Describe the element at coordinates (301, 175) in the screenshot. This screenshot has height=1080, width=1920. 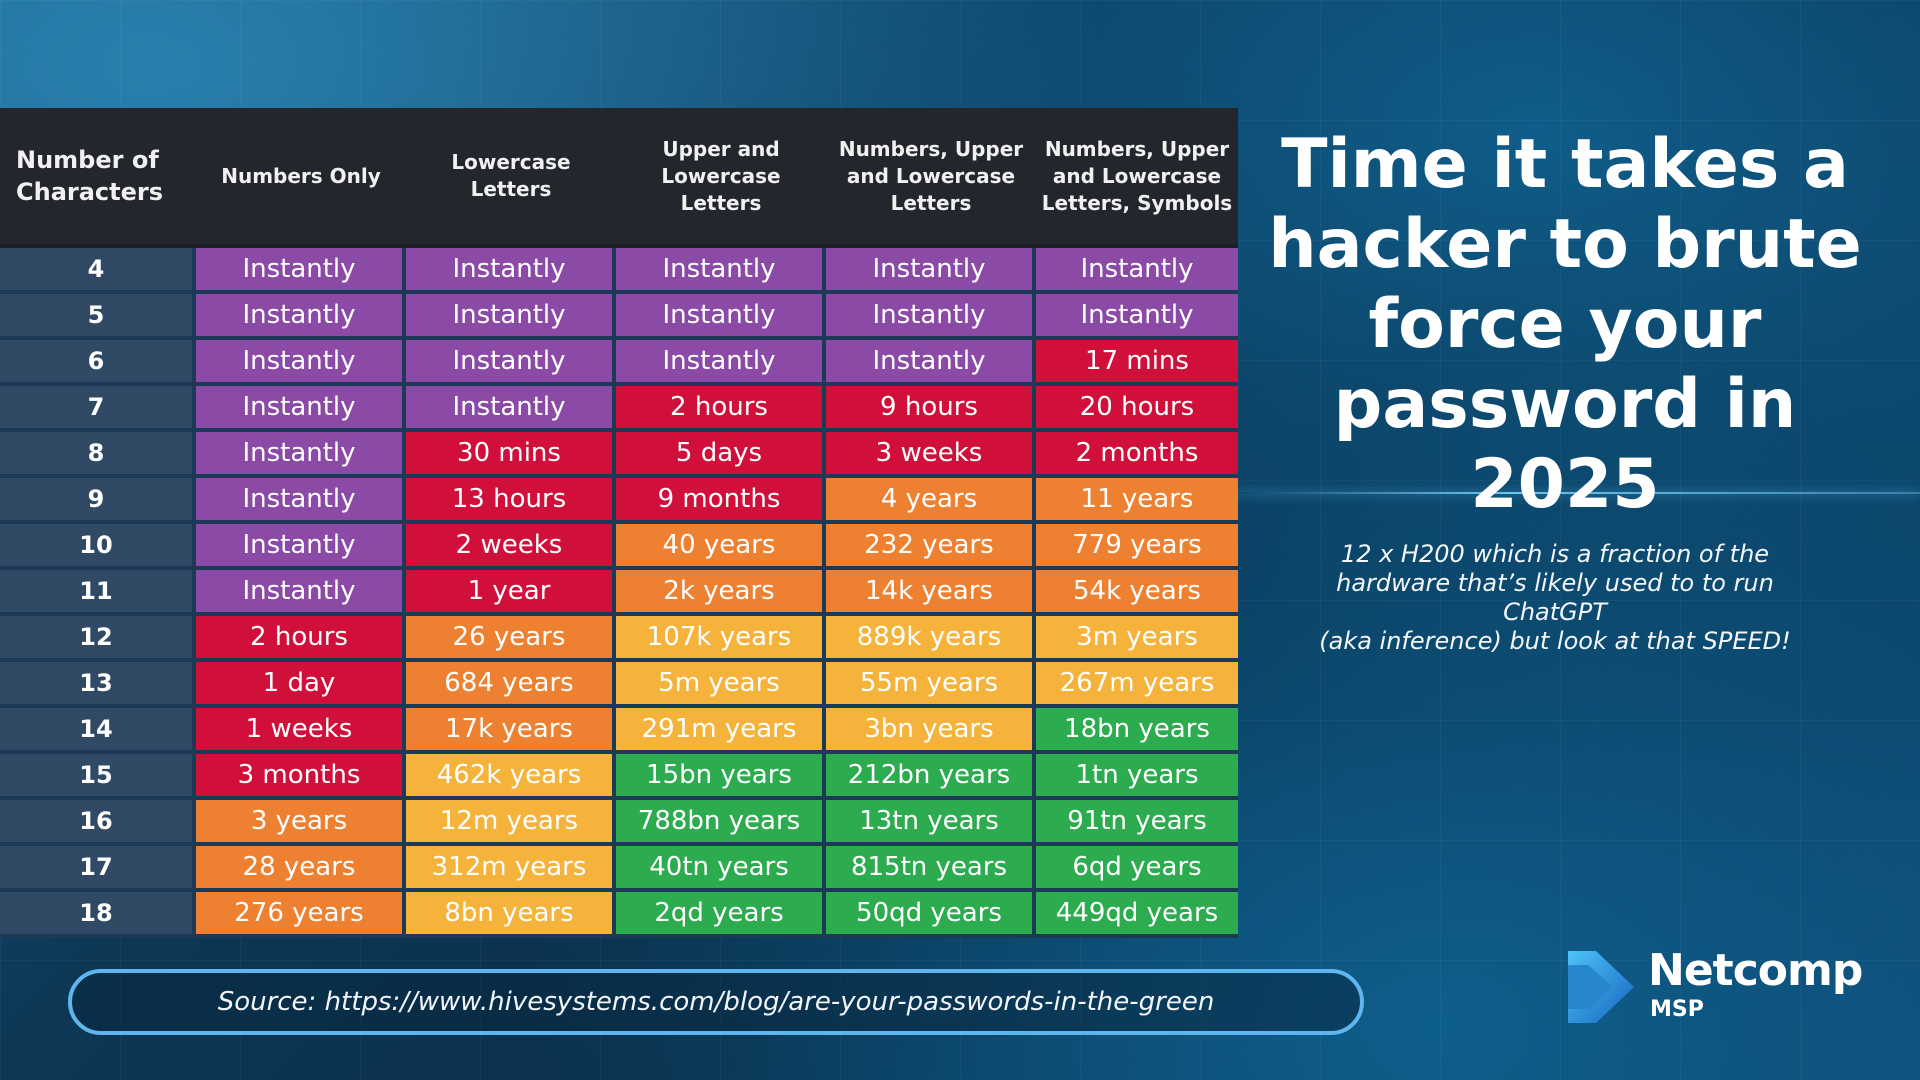
I see `column-header-line: Numbers Only` at that location.